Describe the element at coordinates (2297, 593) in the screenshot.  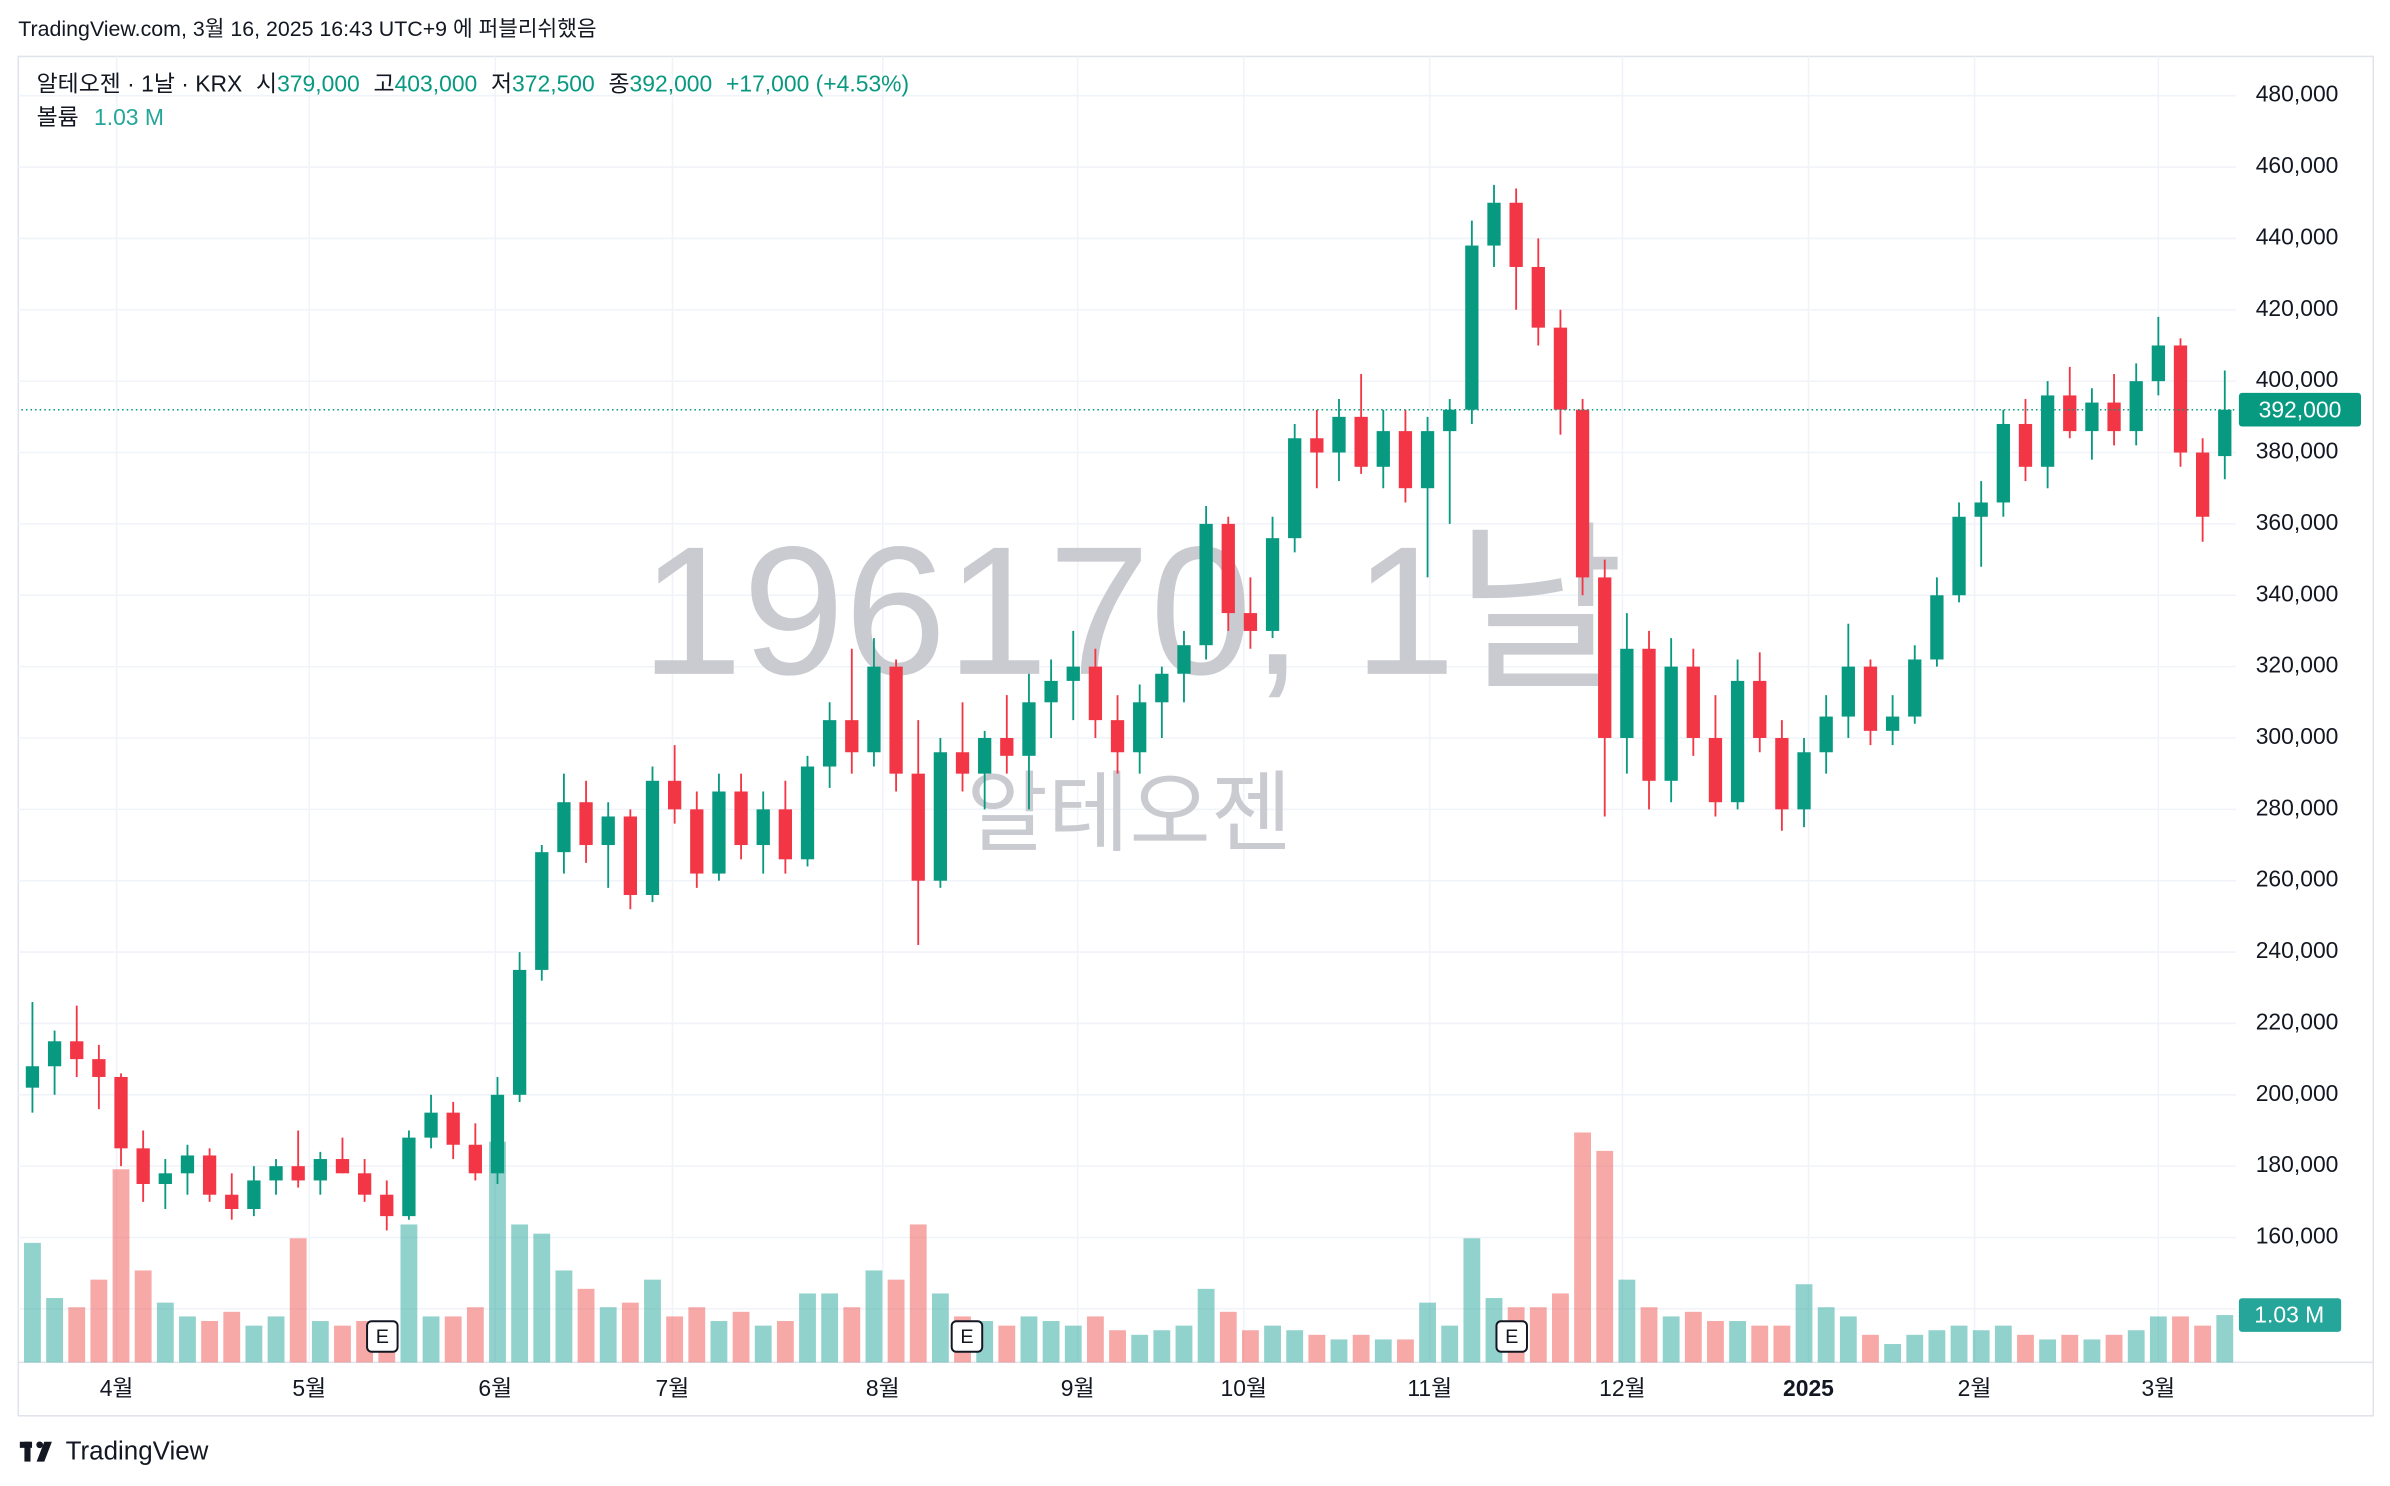
I see `y-tick-label: 340,000` at that location.